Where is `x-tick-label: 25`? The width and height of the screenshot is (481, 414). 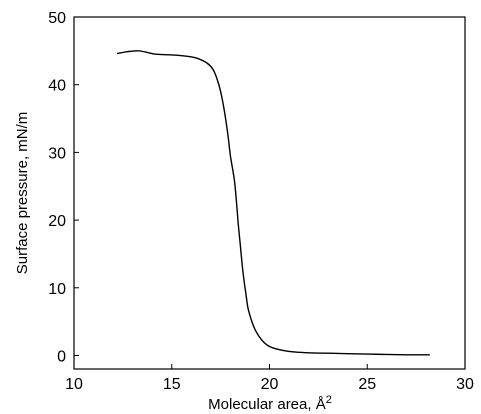
x-tick-label: 25 is located at coordinates (367, 384).